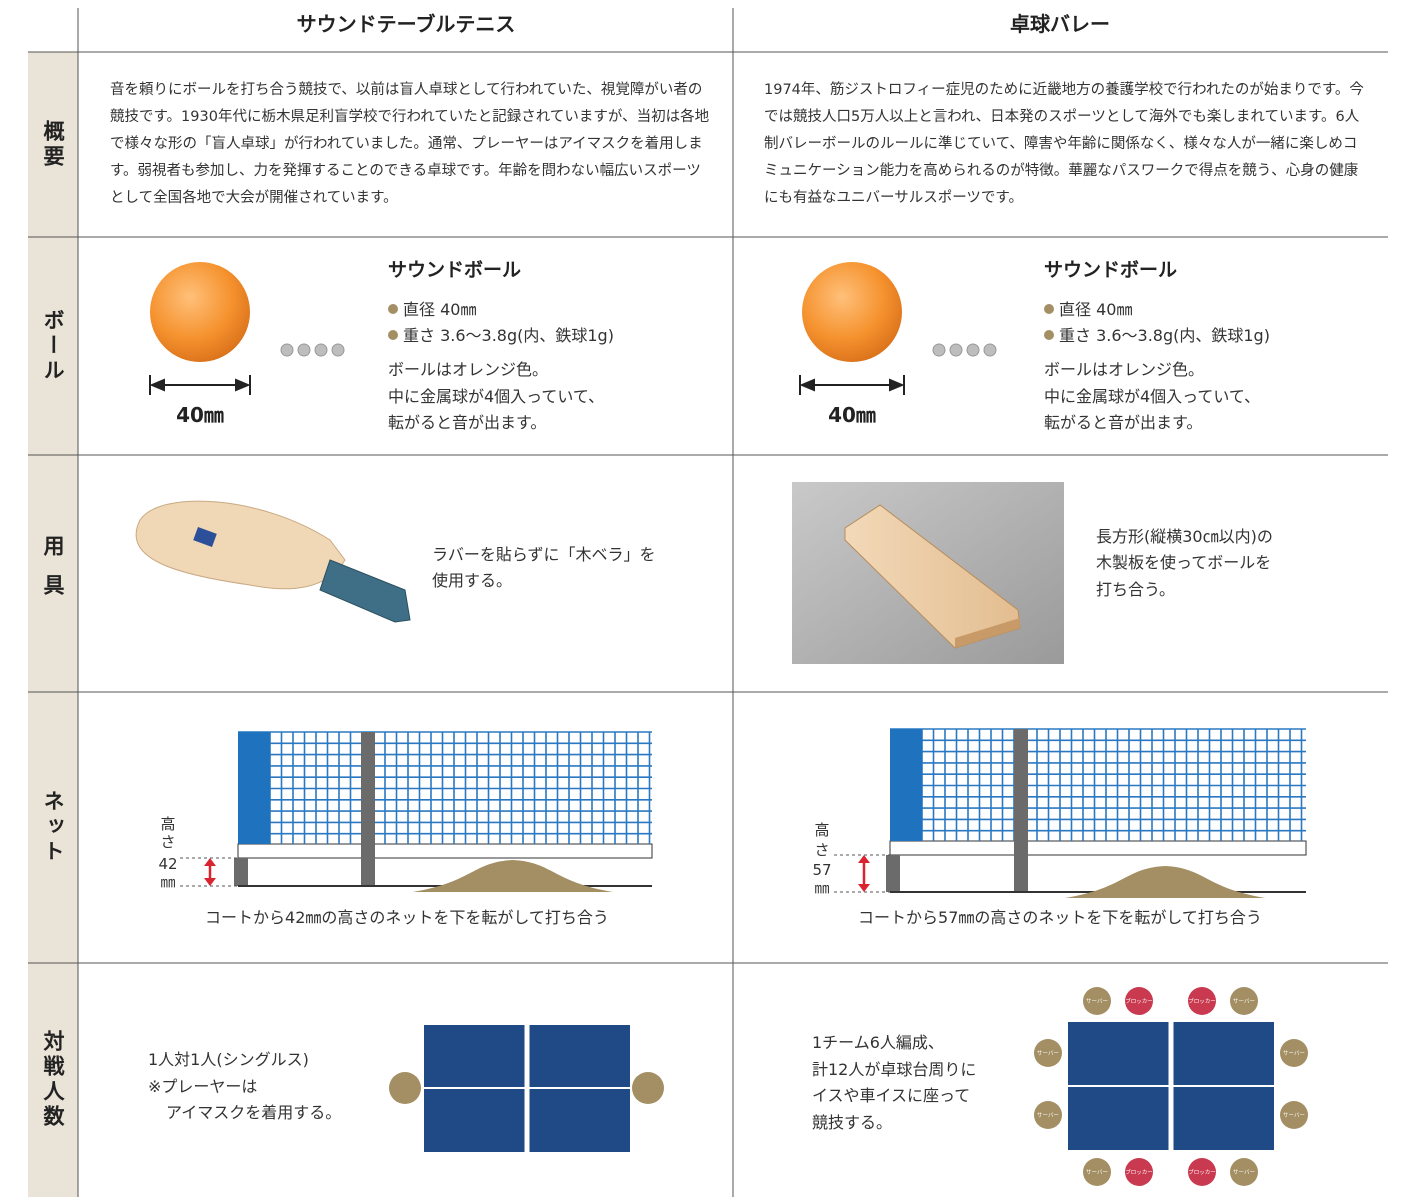  Describe the element at coordinates (928, 573) in the screenshot. I see `board-photo` at that location.